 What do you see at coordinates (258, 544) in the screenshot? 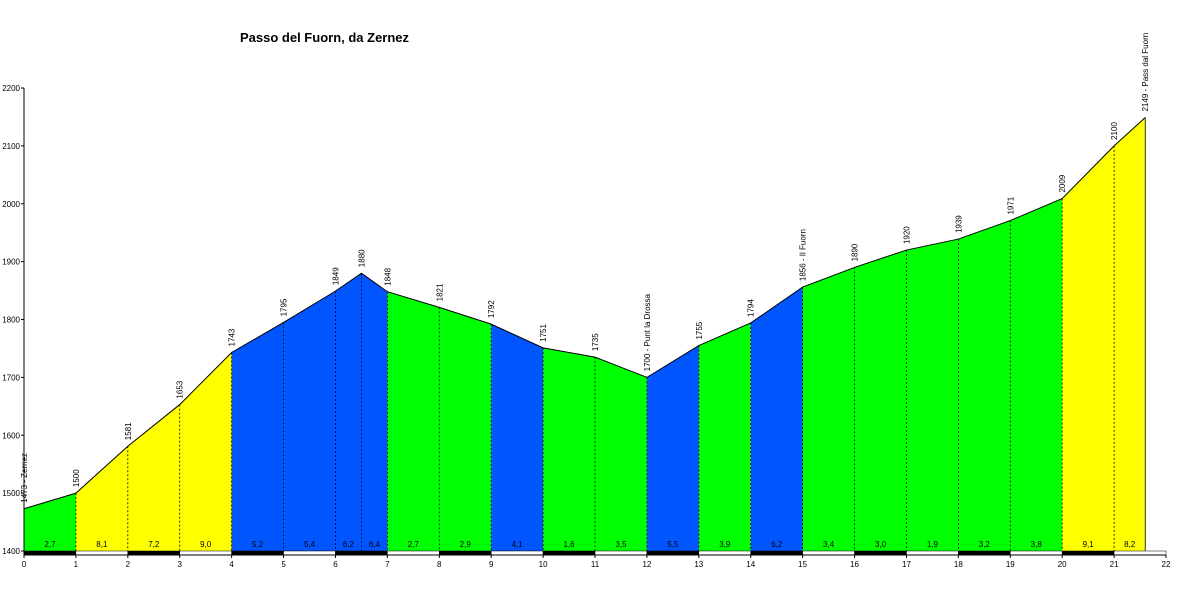
I see `gradient-label: 5,2` at bounding box center [258, 544].